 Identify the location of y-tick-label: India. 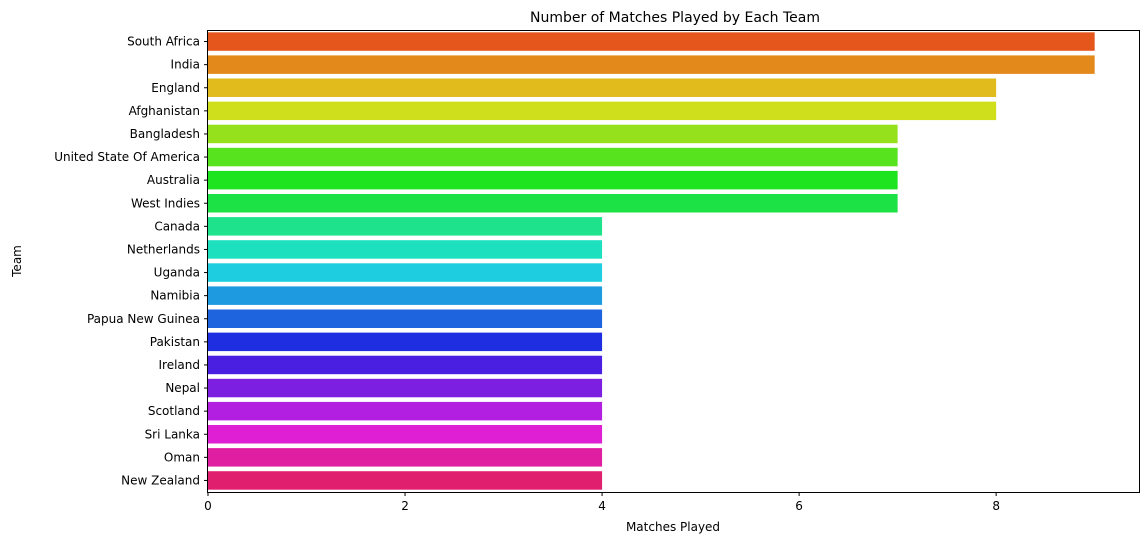
(185, 65).